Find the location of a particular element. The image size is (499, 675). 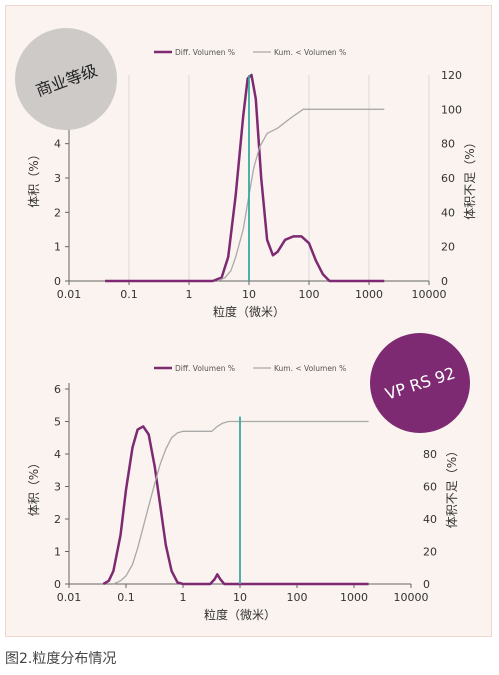

badge-vp-rs-92-label: VP RS 92 is located at coordinates (420, 383).